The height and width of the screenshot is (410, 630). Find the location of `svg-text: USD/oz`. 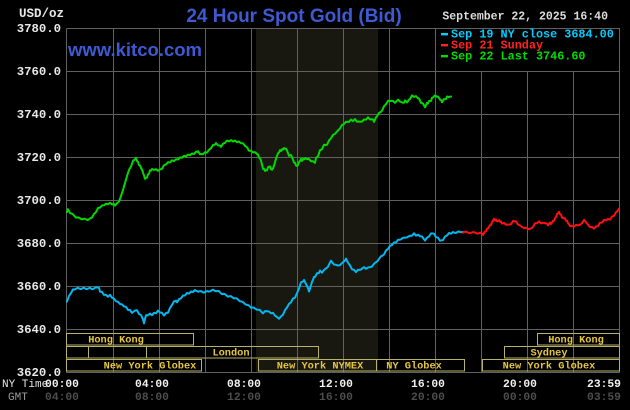

svg-text: USD/oz is located at coordinates (41, 14).